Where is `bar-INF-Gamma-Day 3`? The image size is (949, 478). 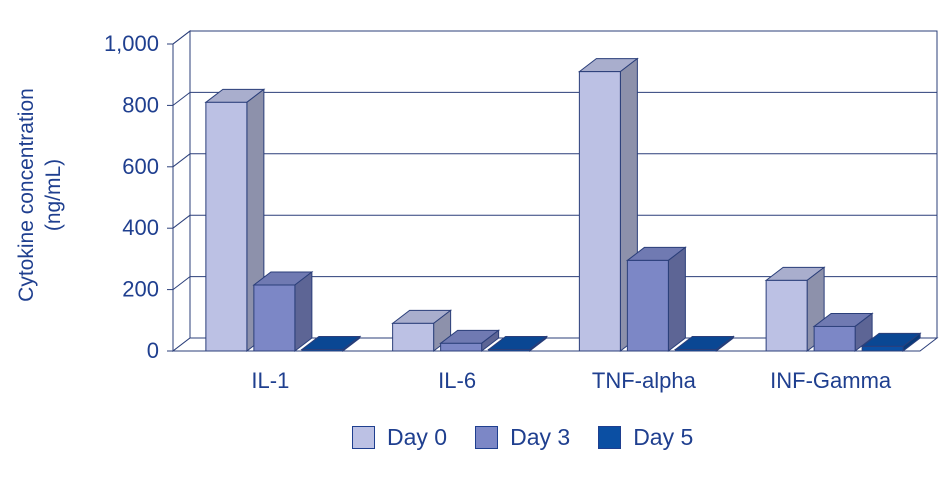 bar-INF-Gamma-Day 3 is located at coordinates (843, 332).